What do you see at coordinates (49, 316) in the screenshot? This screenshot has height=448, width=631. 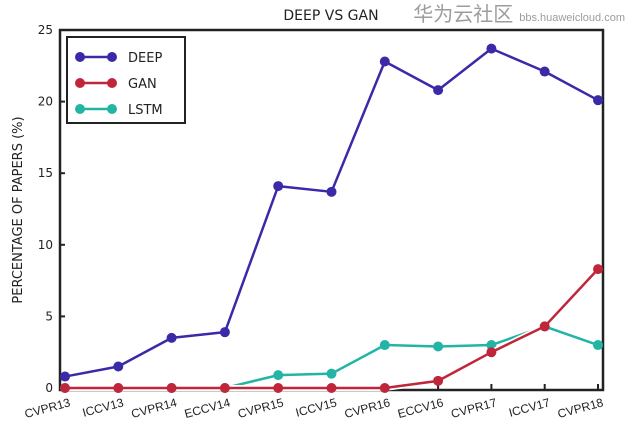 I see `y-tick-label: 5` at bounding box center [49, 316].